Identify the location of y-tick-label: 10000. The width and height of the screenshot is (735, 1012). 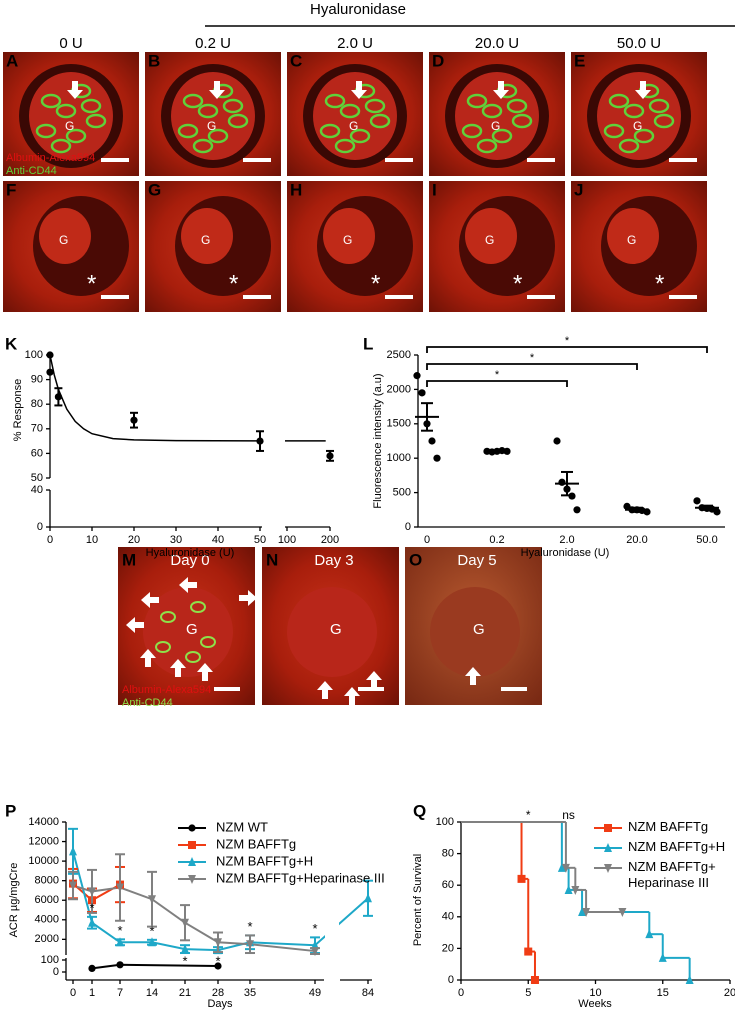
(43, 861).